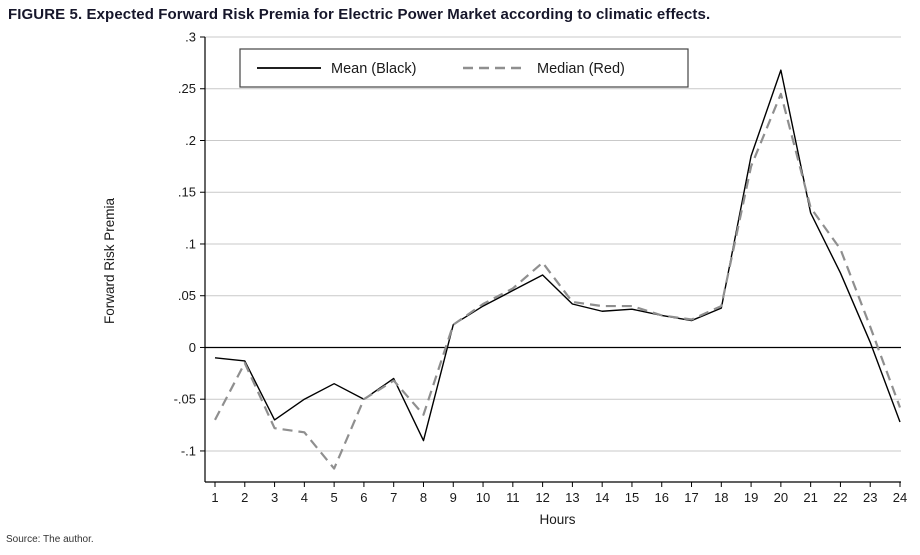  What do you see at coordinates (632, 497) in the screenshot?
I see `x-tick-label: 15` at bounding box center [632, 497].